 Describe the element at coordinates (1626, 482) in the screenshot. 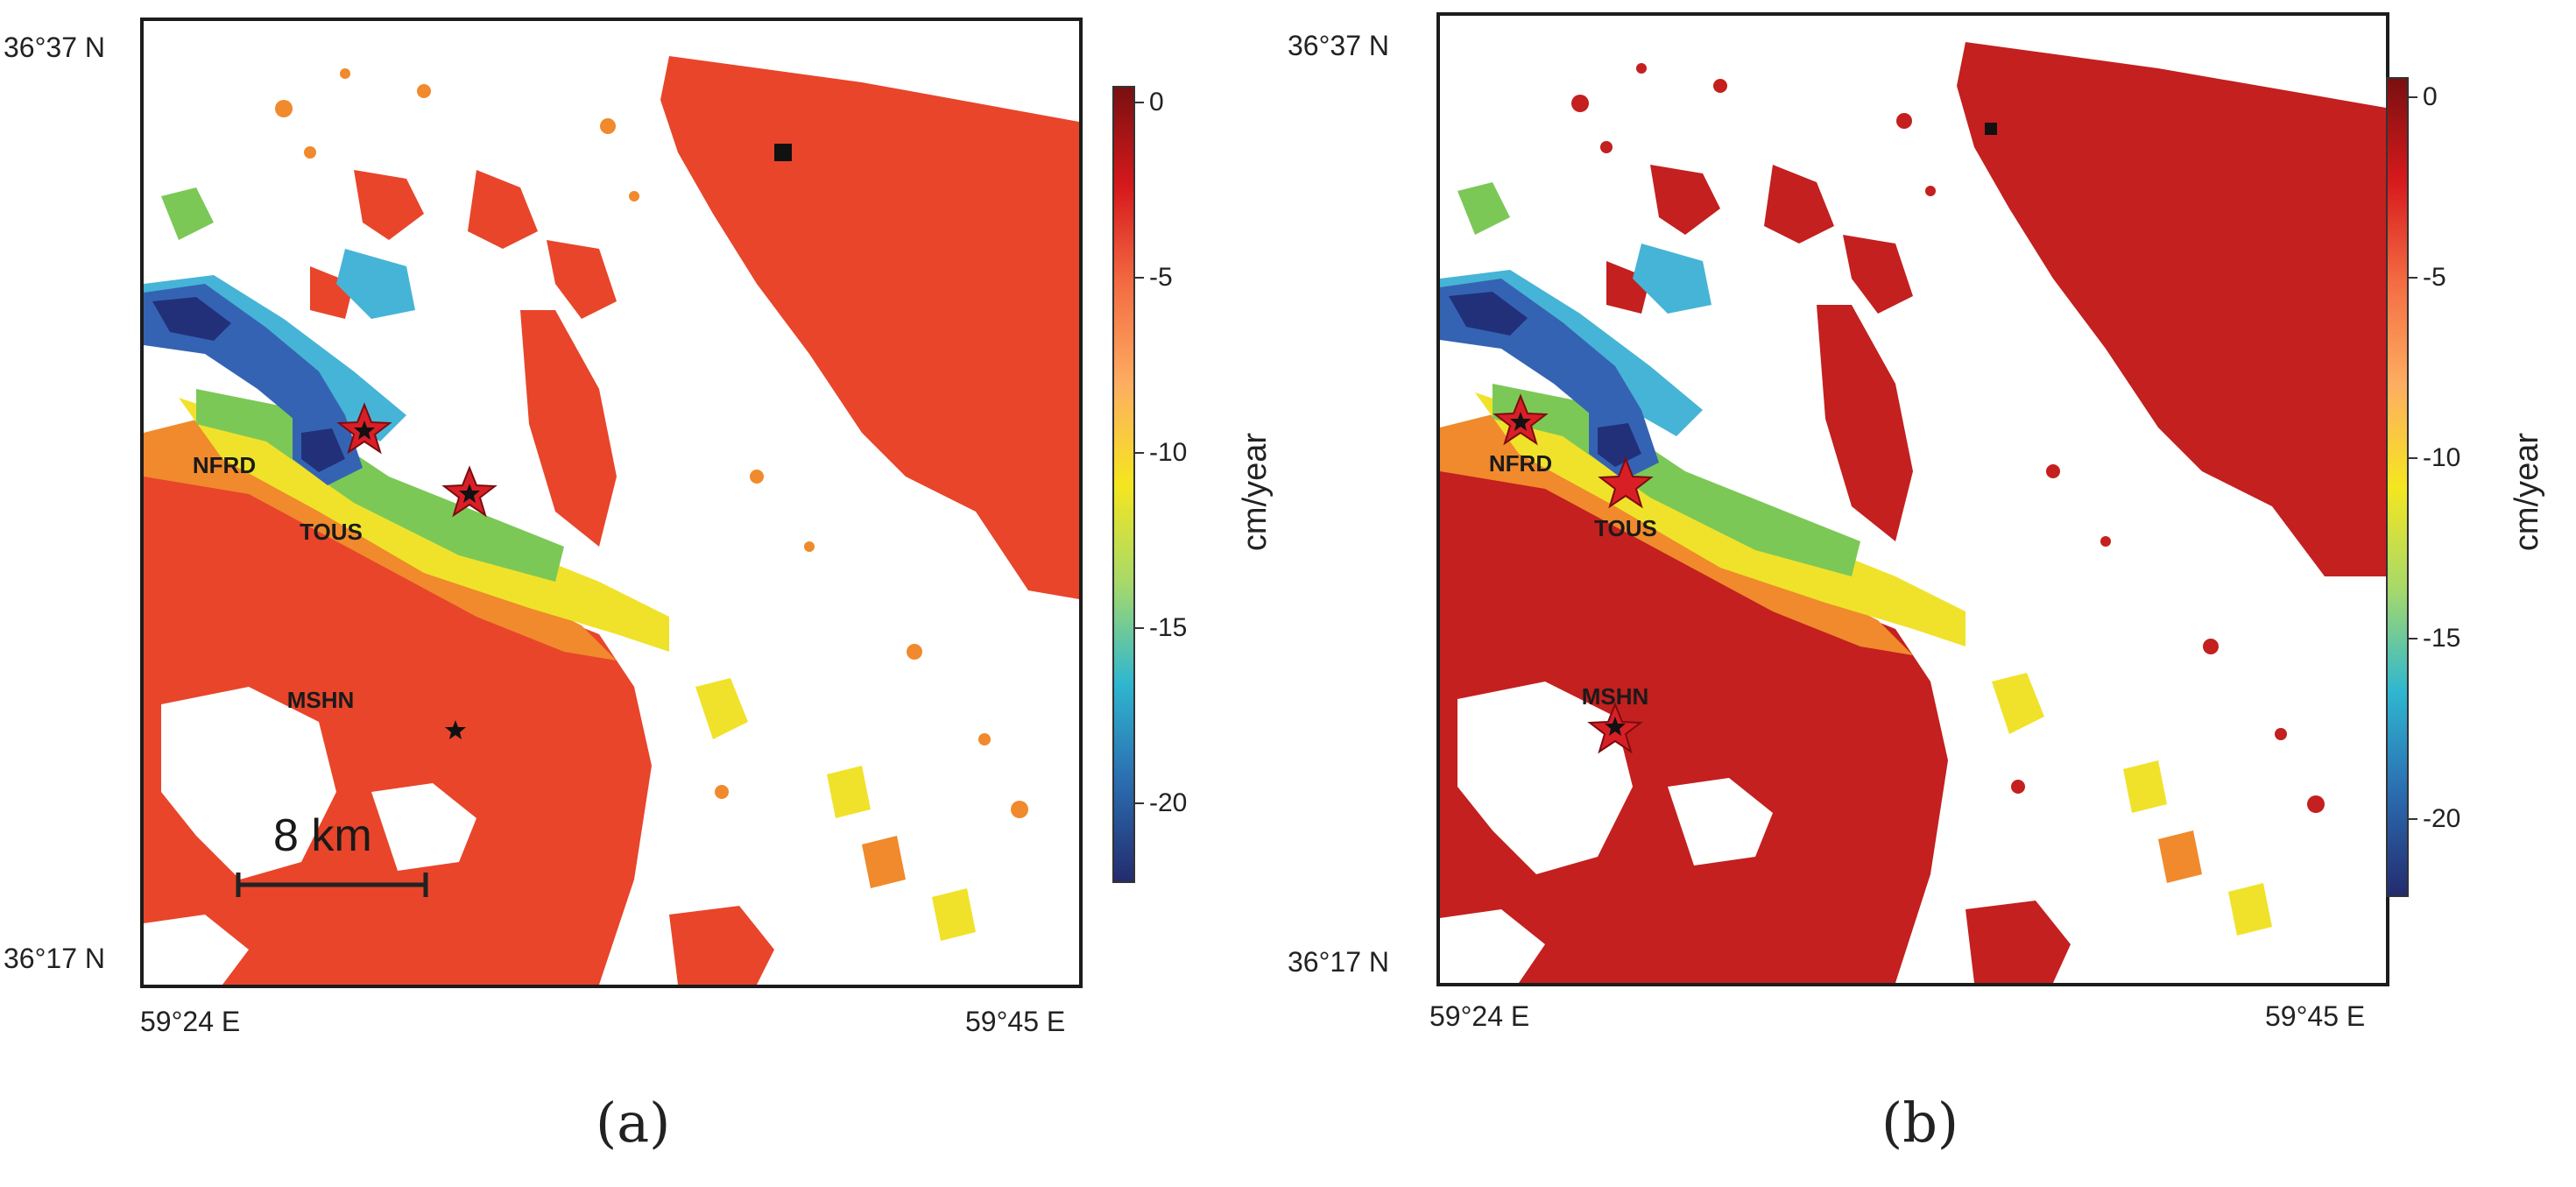

I see `station-star-tous` at that location.